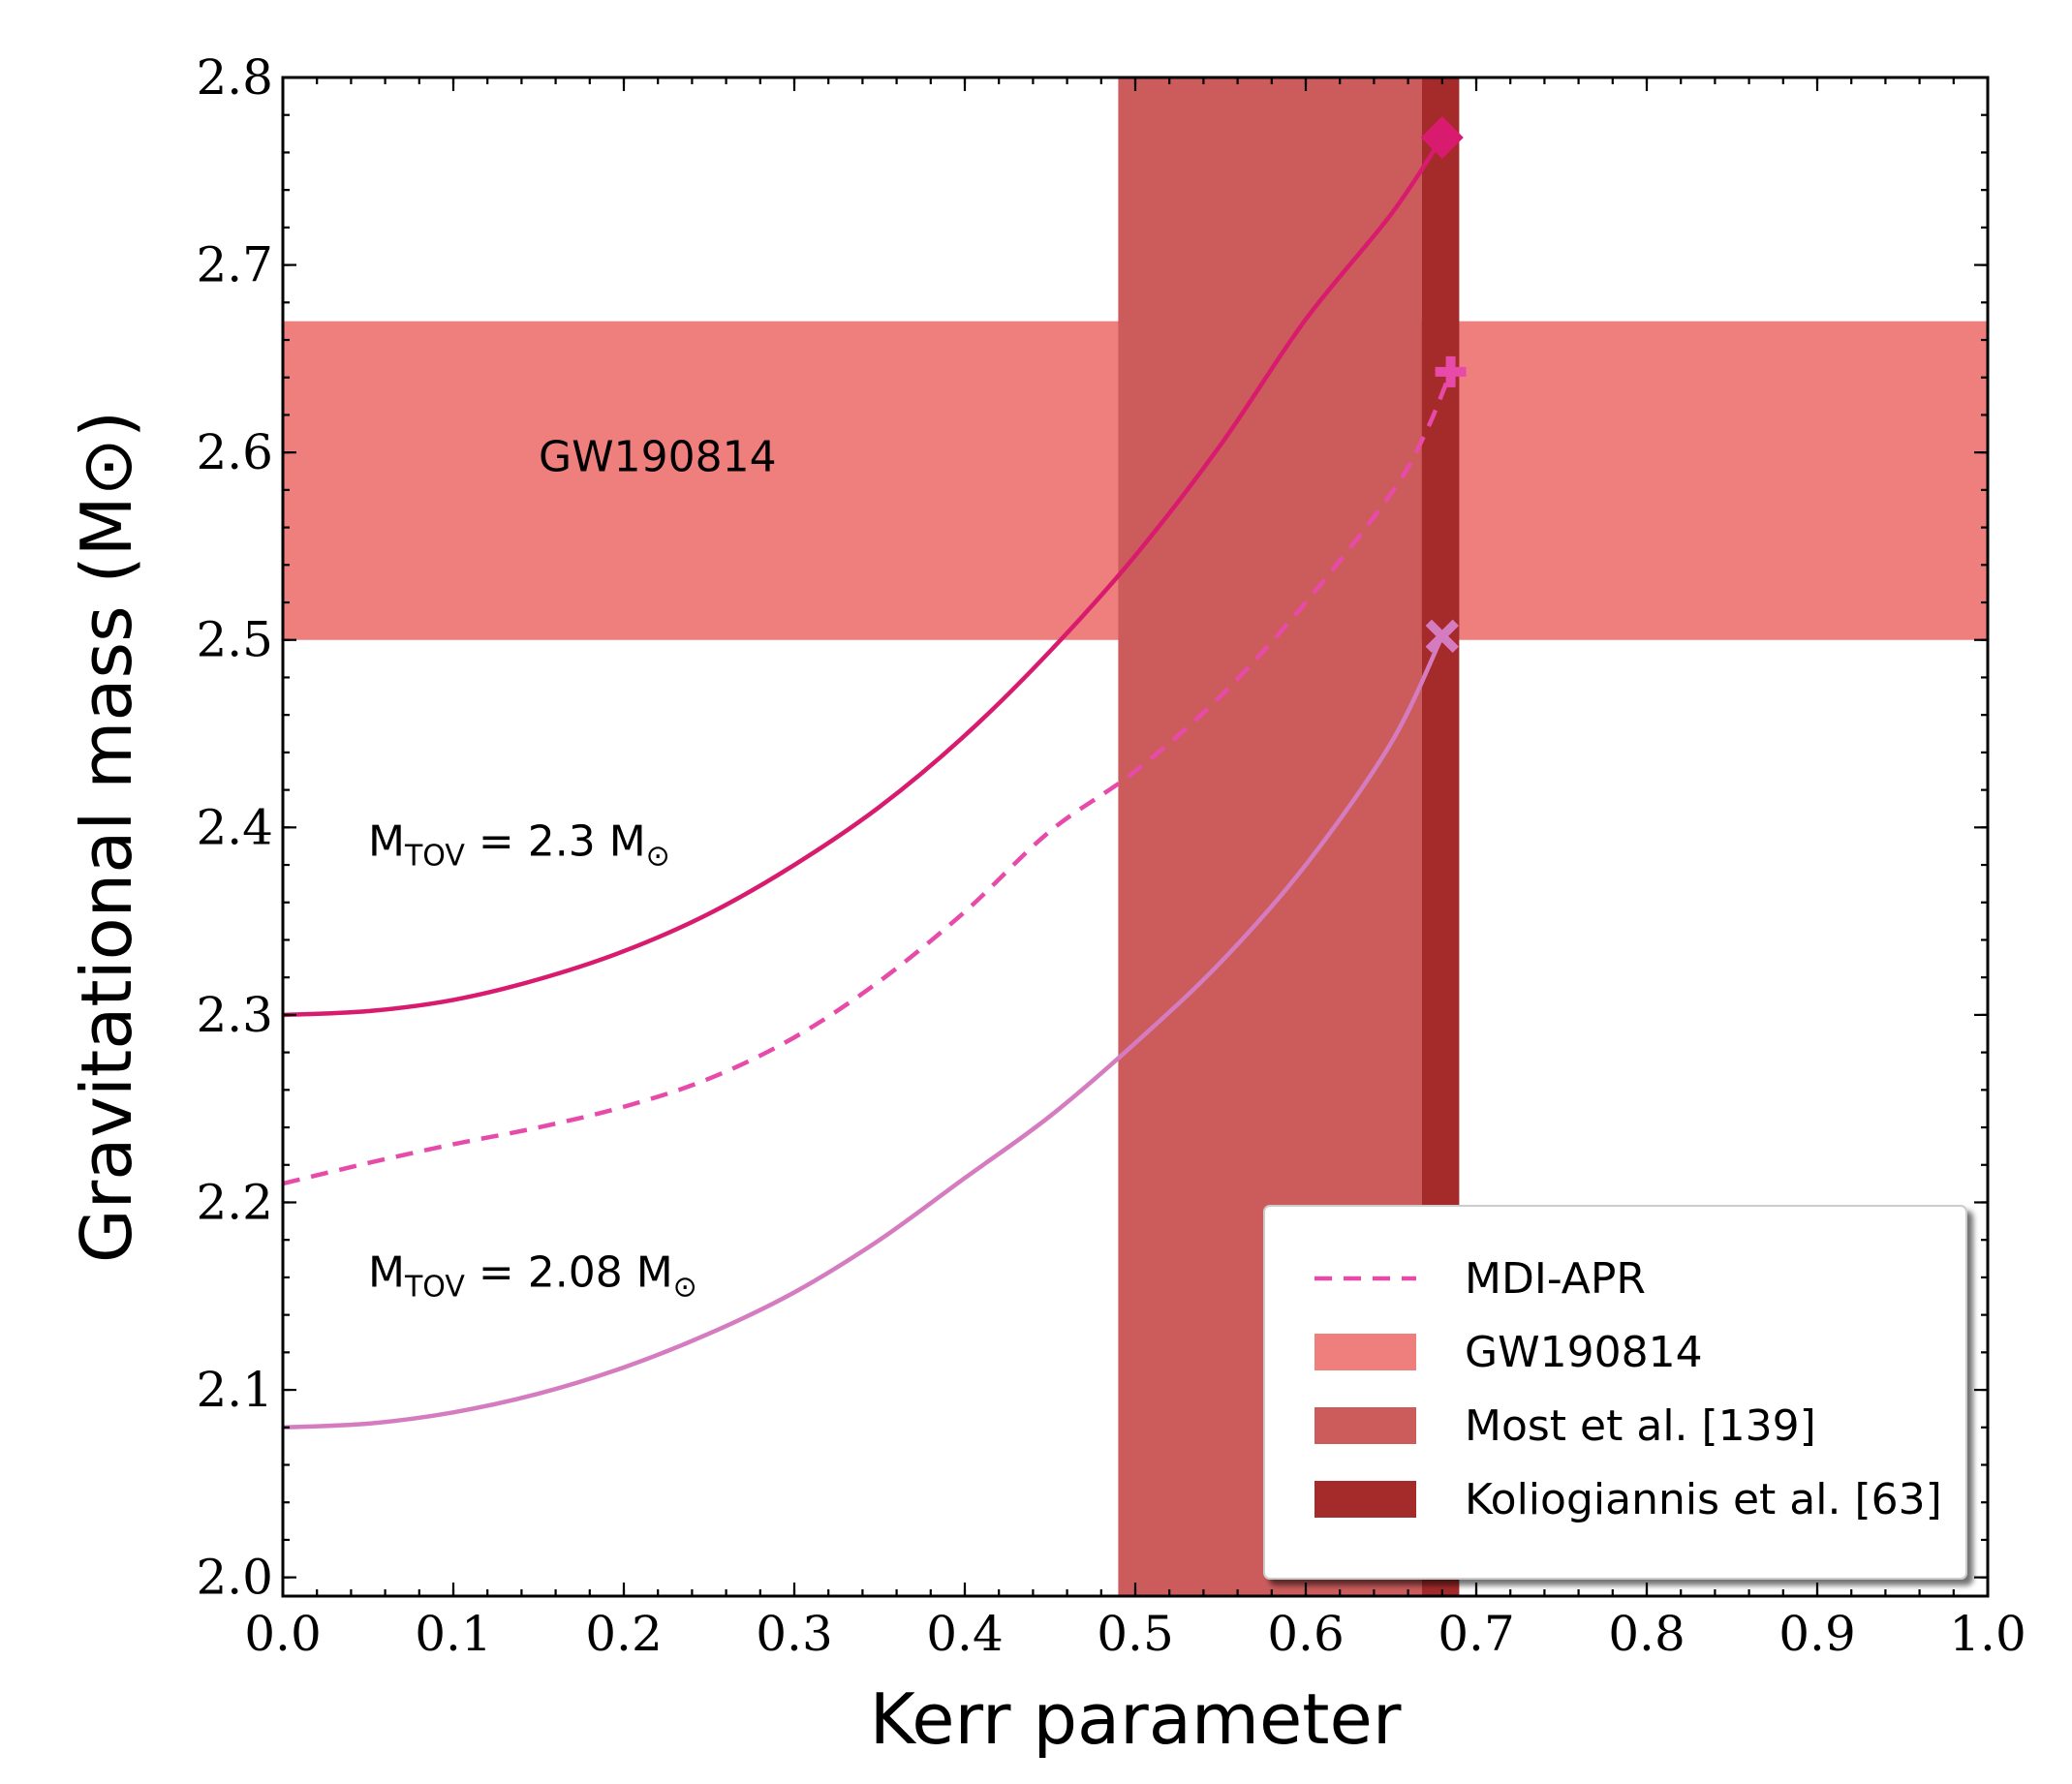 The height and width of the screenshot is (1784, 2072). What do you see at coordinates (965, 1634) in the screenshot?
I see `x-tick-label: 0.4` at bounding box center [965, 1634].